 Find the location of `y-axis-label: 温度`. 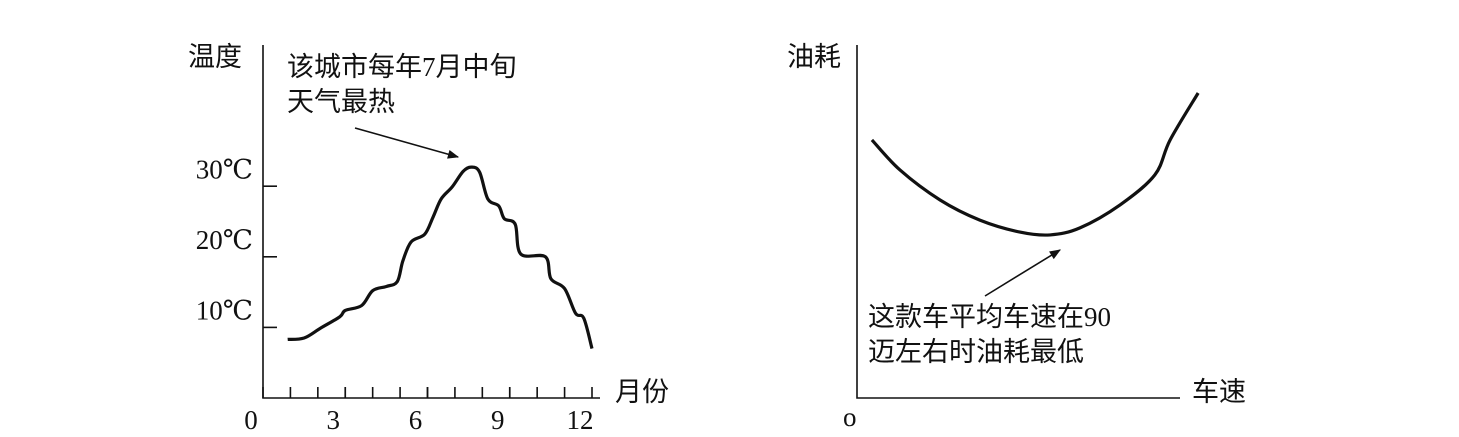

y-axis-label: 温度 is located at coordinates (215, 57).